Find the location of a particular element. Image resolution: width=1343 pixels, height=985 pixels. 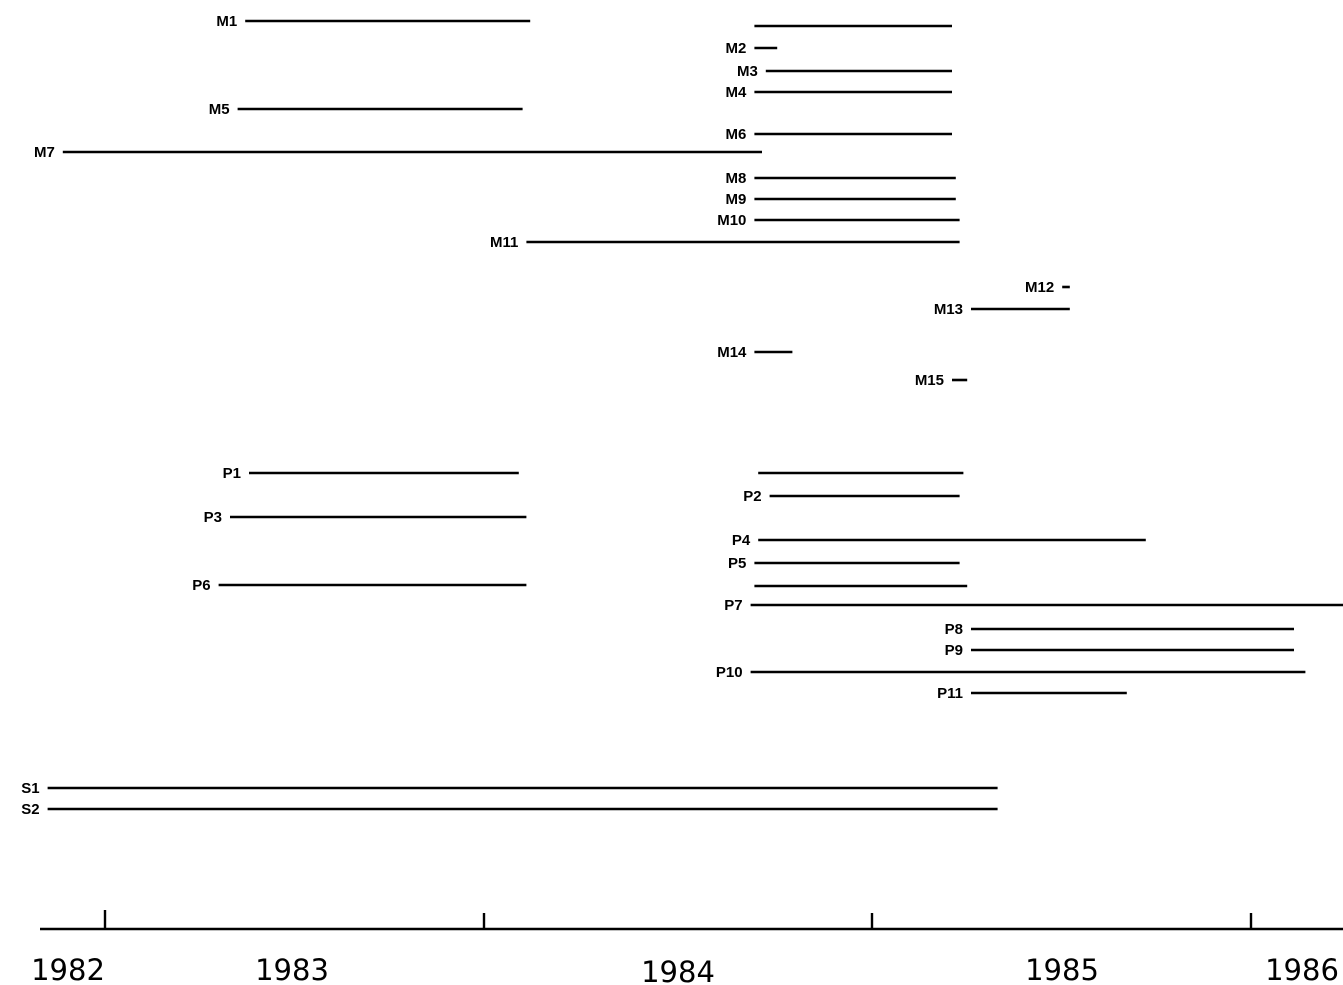

x-tick-label: 1982 is located at coordinates (68, 969).